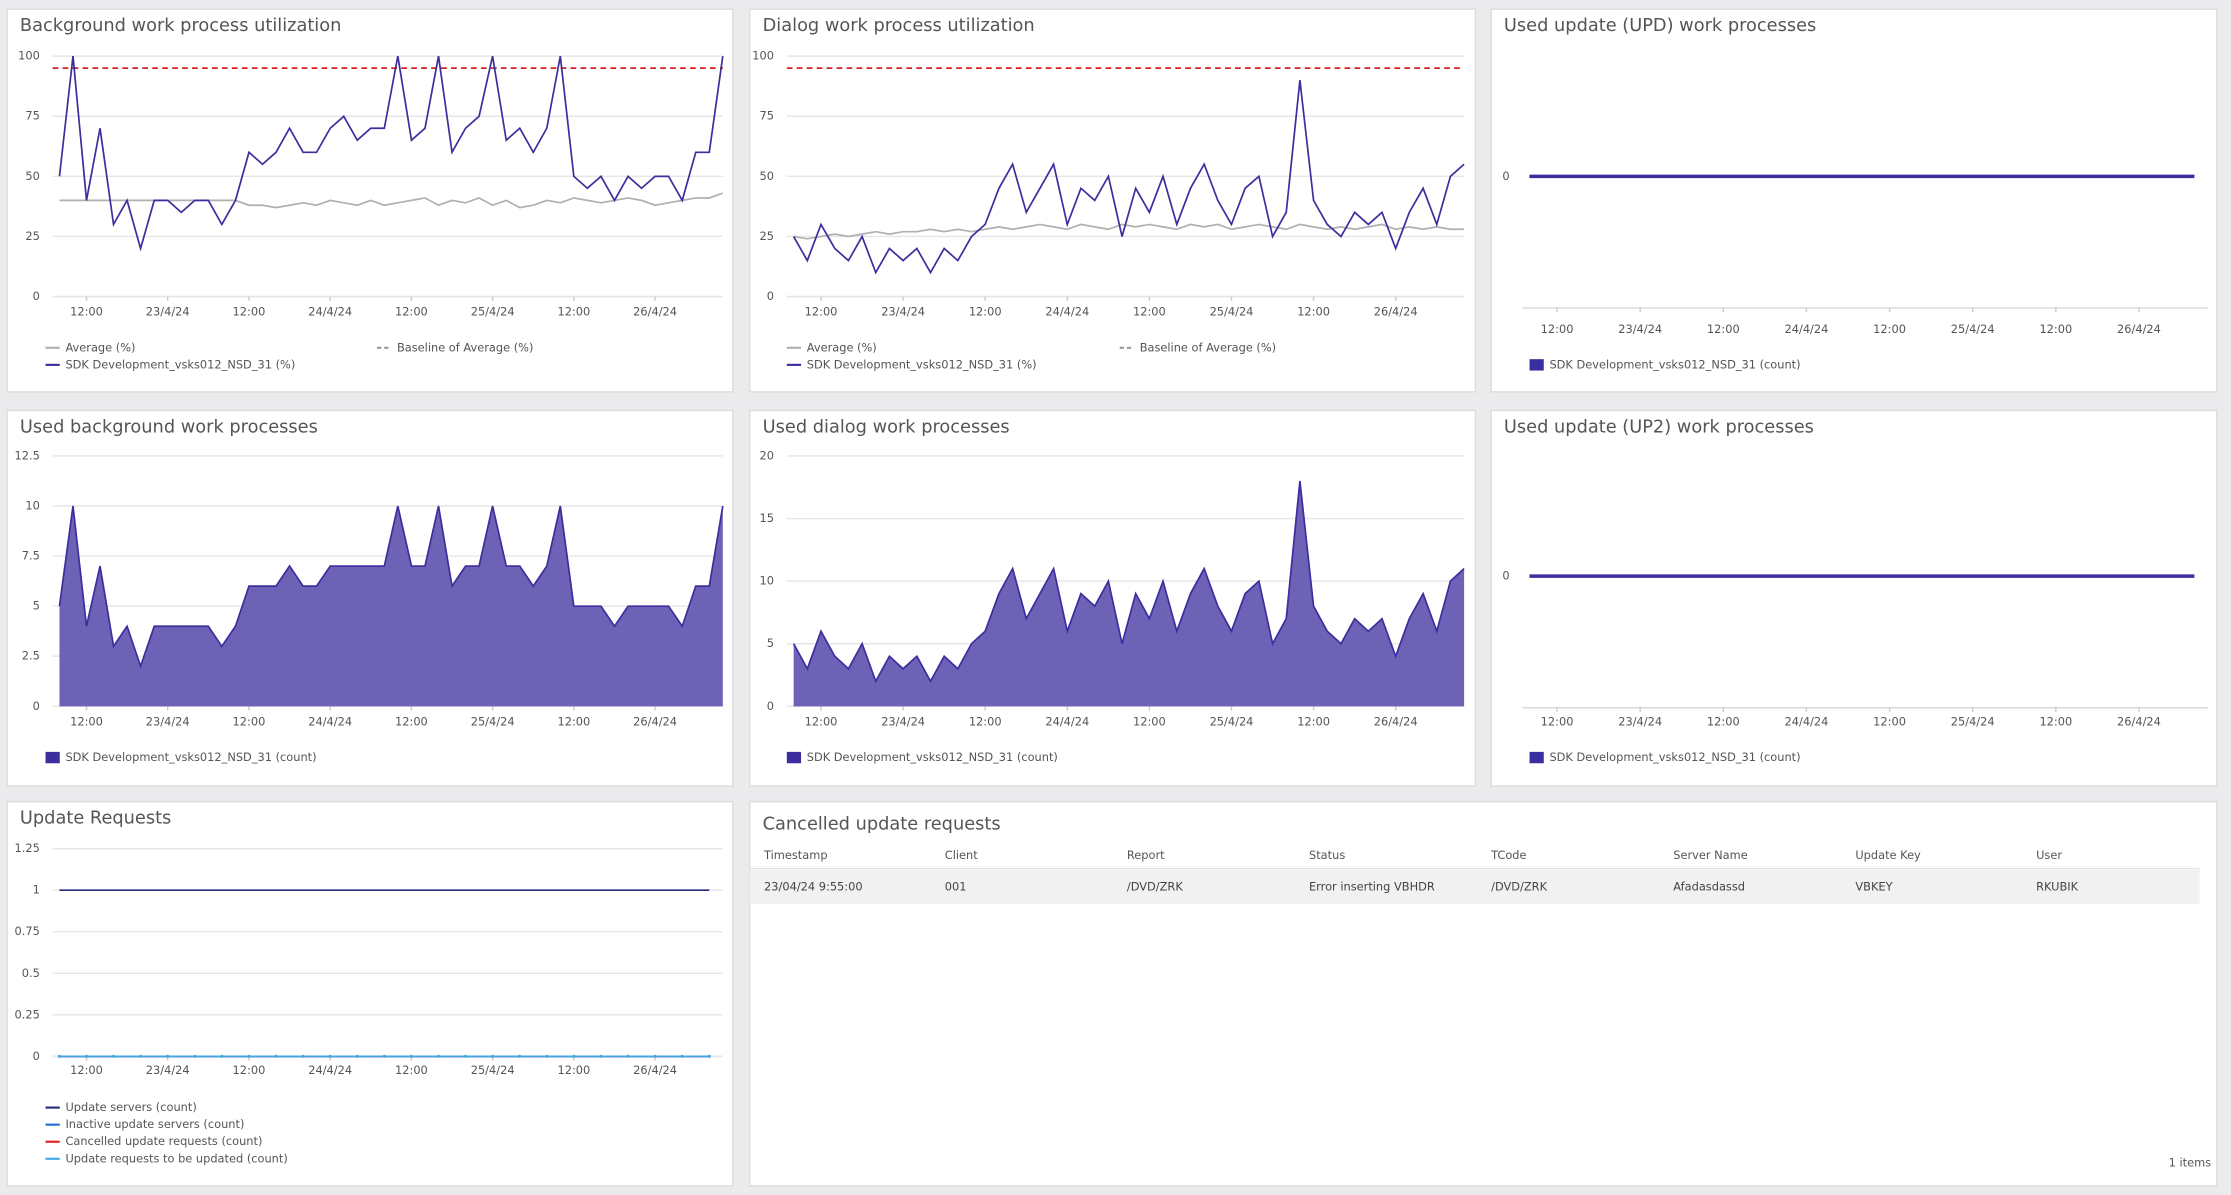 The height and width of the screenshot is (1195, 2231). Describe the element at coordinates (31, 556) in the screenshot. I see `y-tick-label: 7.5` at that location.